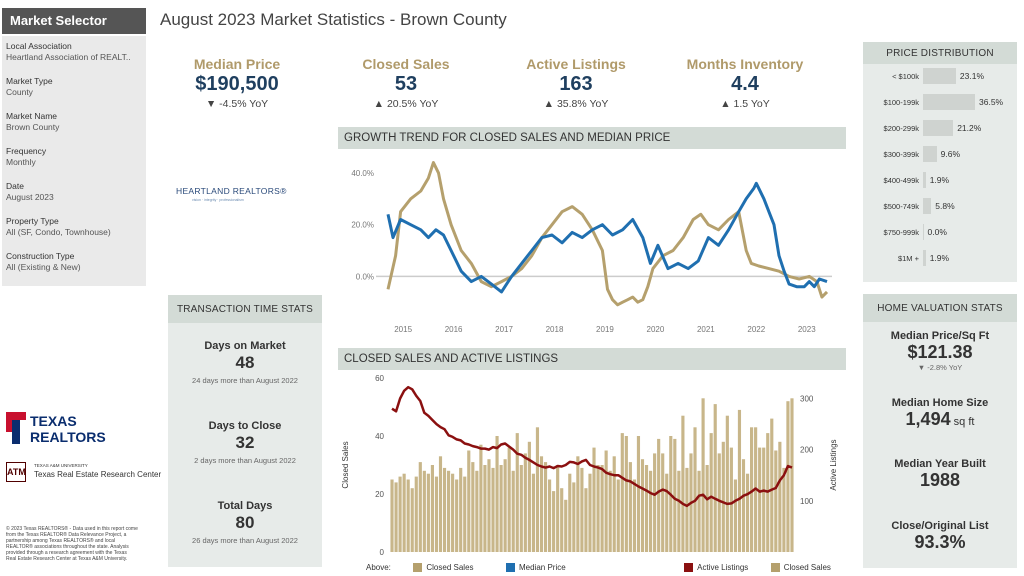 The height and width of the screenshot is (576, 1024). Describe the element at coordinates (237, 83) in the screenshot. I see `kpi-median-price: Median Price $190,500 ▼ -4.5% YoY` at that location.